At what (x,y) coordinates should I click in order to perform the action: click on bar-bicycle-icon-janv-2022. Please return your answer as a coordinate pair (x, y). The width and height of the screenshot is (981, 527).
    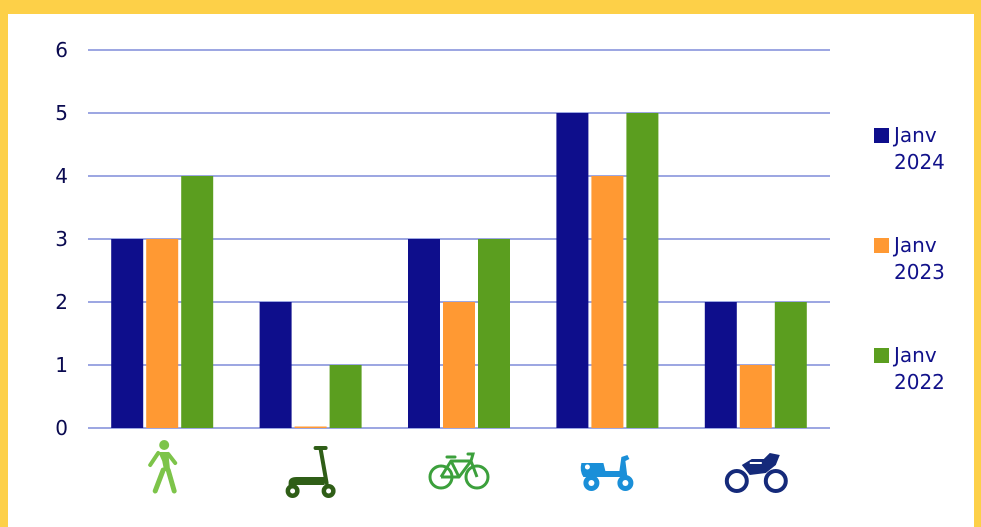
    Looking at the image, I should click on (494, 333).